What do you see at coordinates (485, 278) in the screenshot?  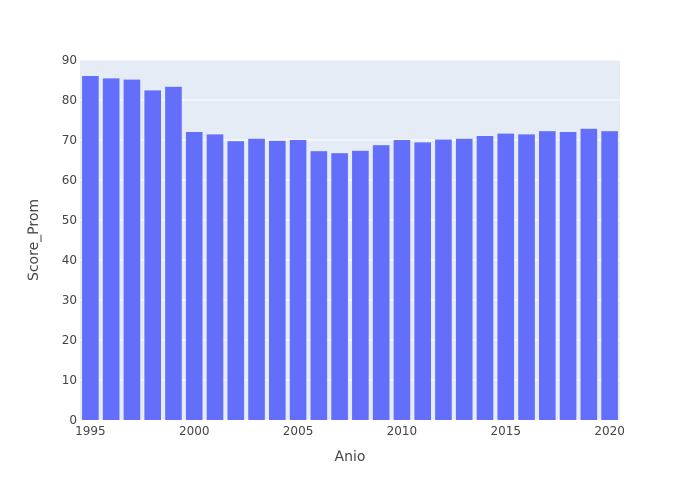 I see `bar-2014` at bounding box center [485, 278].